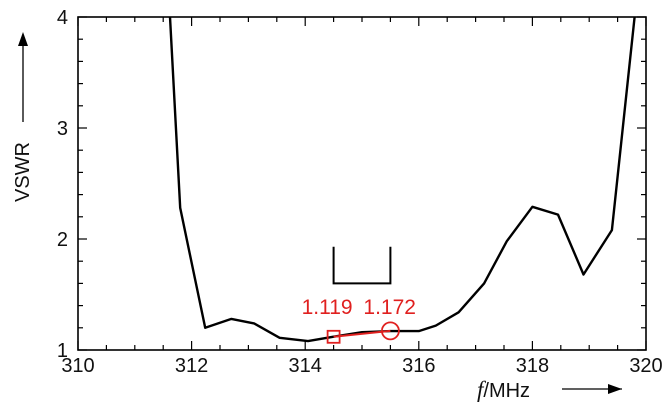  What do you see at coordinates (418, 366) in the screenshot?
I see `x-tick-label: 316` at bounding box center [418, 366].